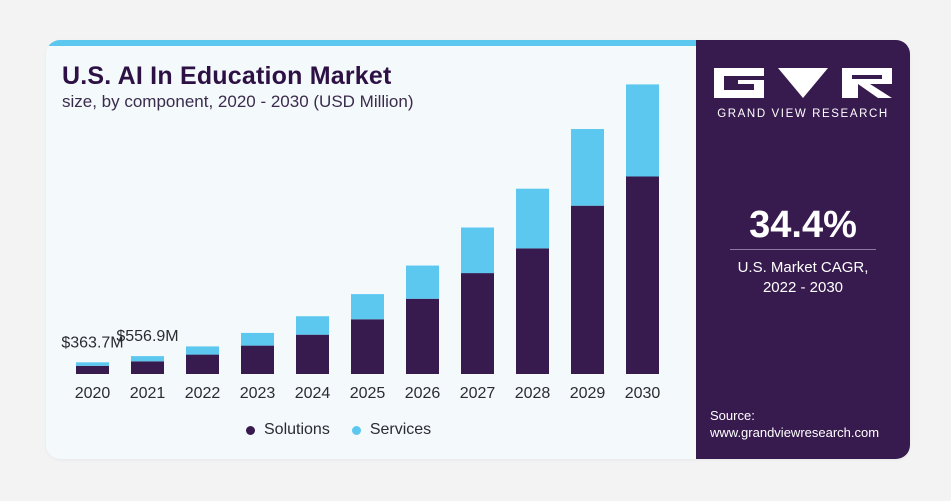 This screenshot has width=951, height=501. I want to click on x-tick-label-2030: 2030, so click(643, 393).